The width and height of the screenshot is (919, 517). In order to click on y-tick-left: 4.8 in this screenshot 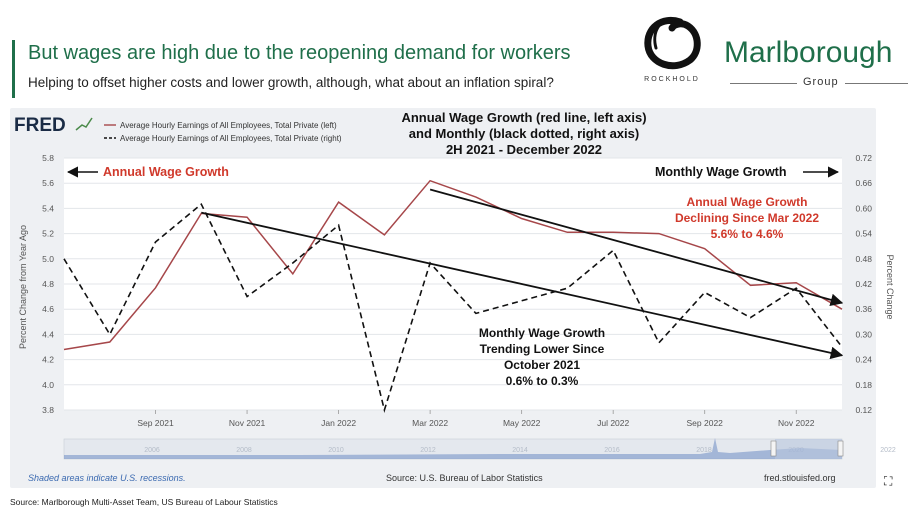, I will do `click(48, 284)`.